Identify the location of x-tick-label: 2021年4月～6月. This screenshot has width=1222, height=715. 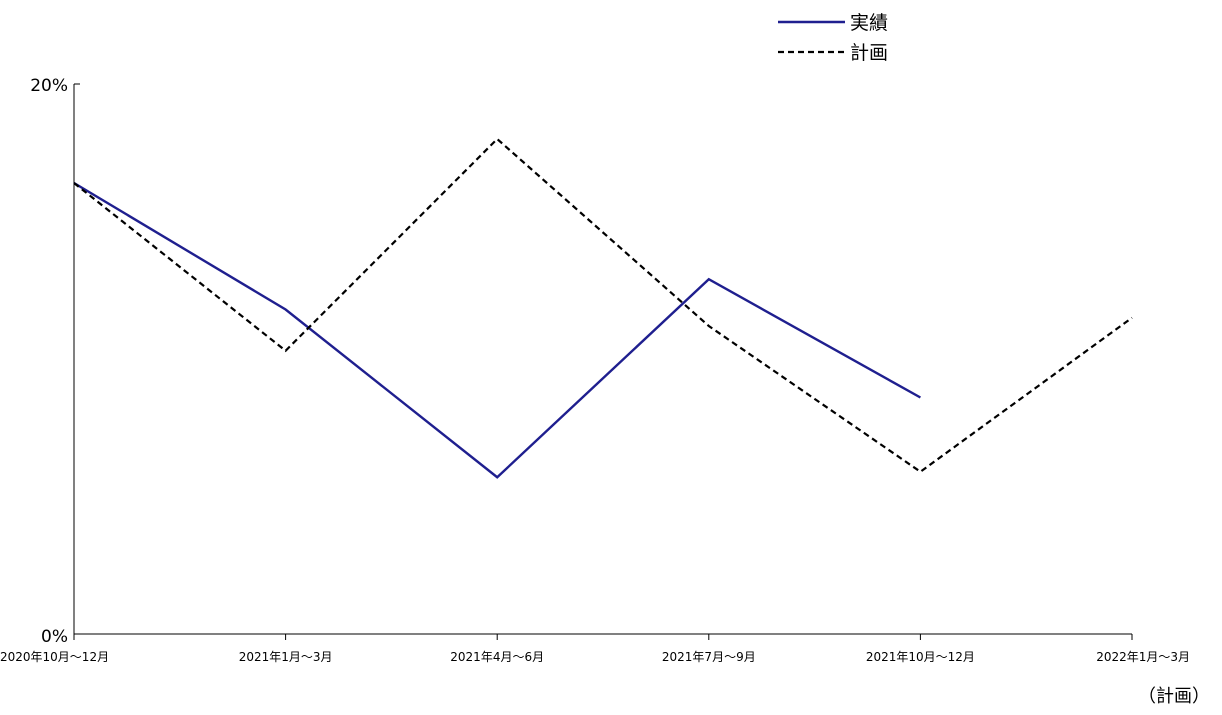
(497, 657).